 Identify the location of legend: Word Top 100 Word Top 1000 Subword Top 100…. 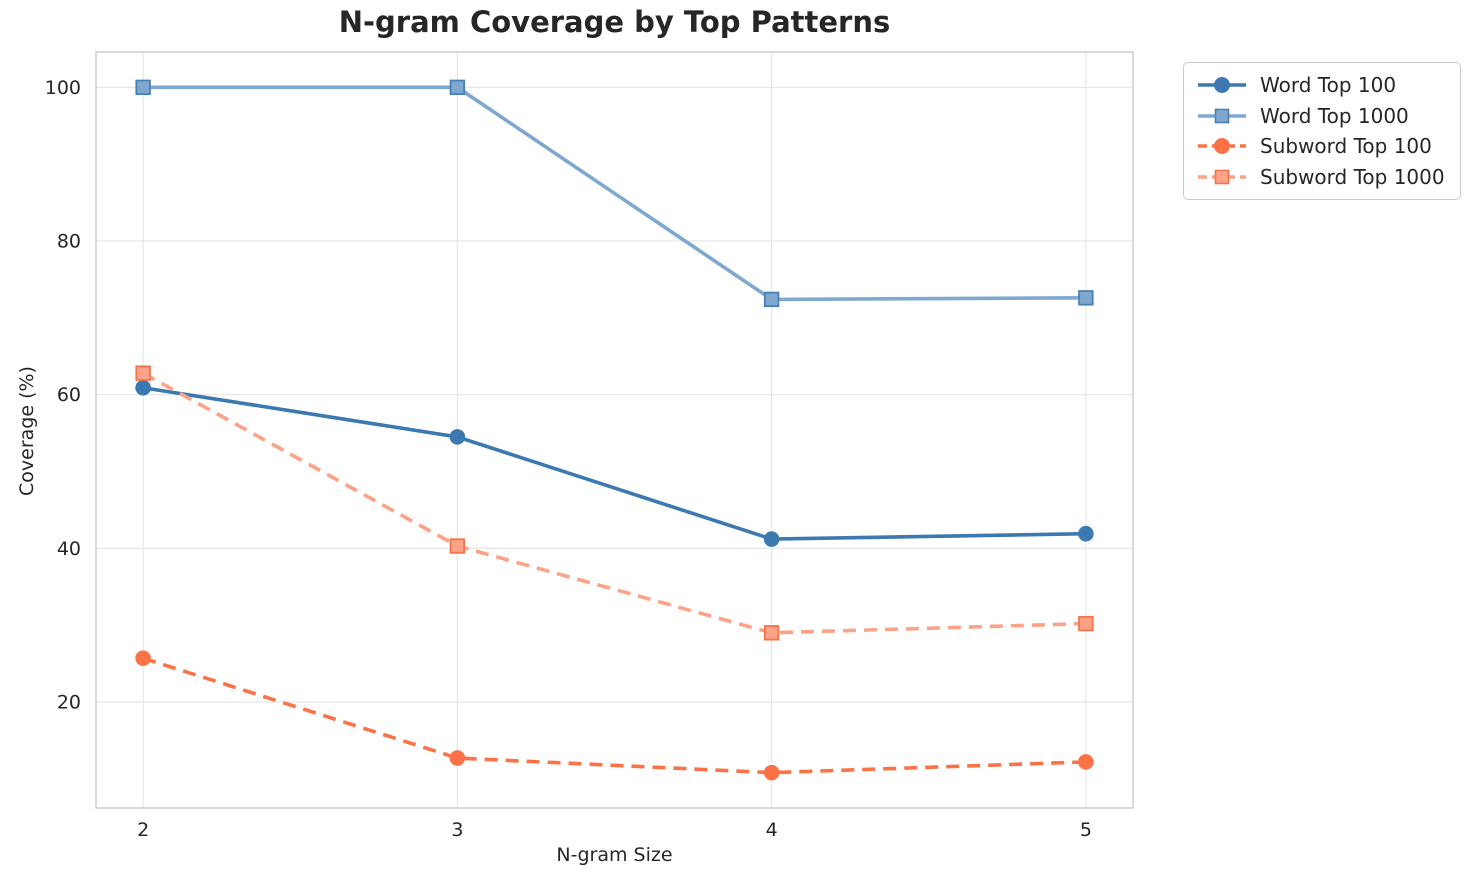
(1322, 131).